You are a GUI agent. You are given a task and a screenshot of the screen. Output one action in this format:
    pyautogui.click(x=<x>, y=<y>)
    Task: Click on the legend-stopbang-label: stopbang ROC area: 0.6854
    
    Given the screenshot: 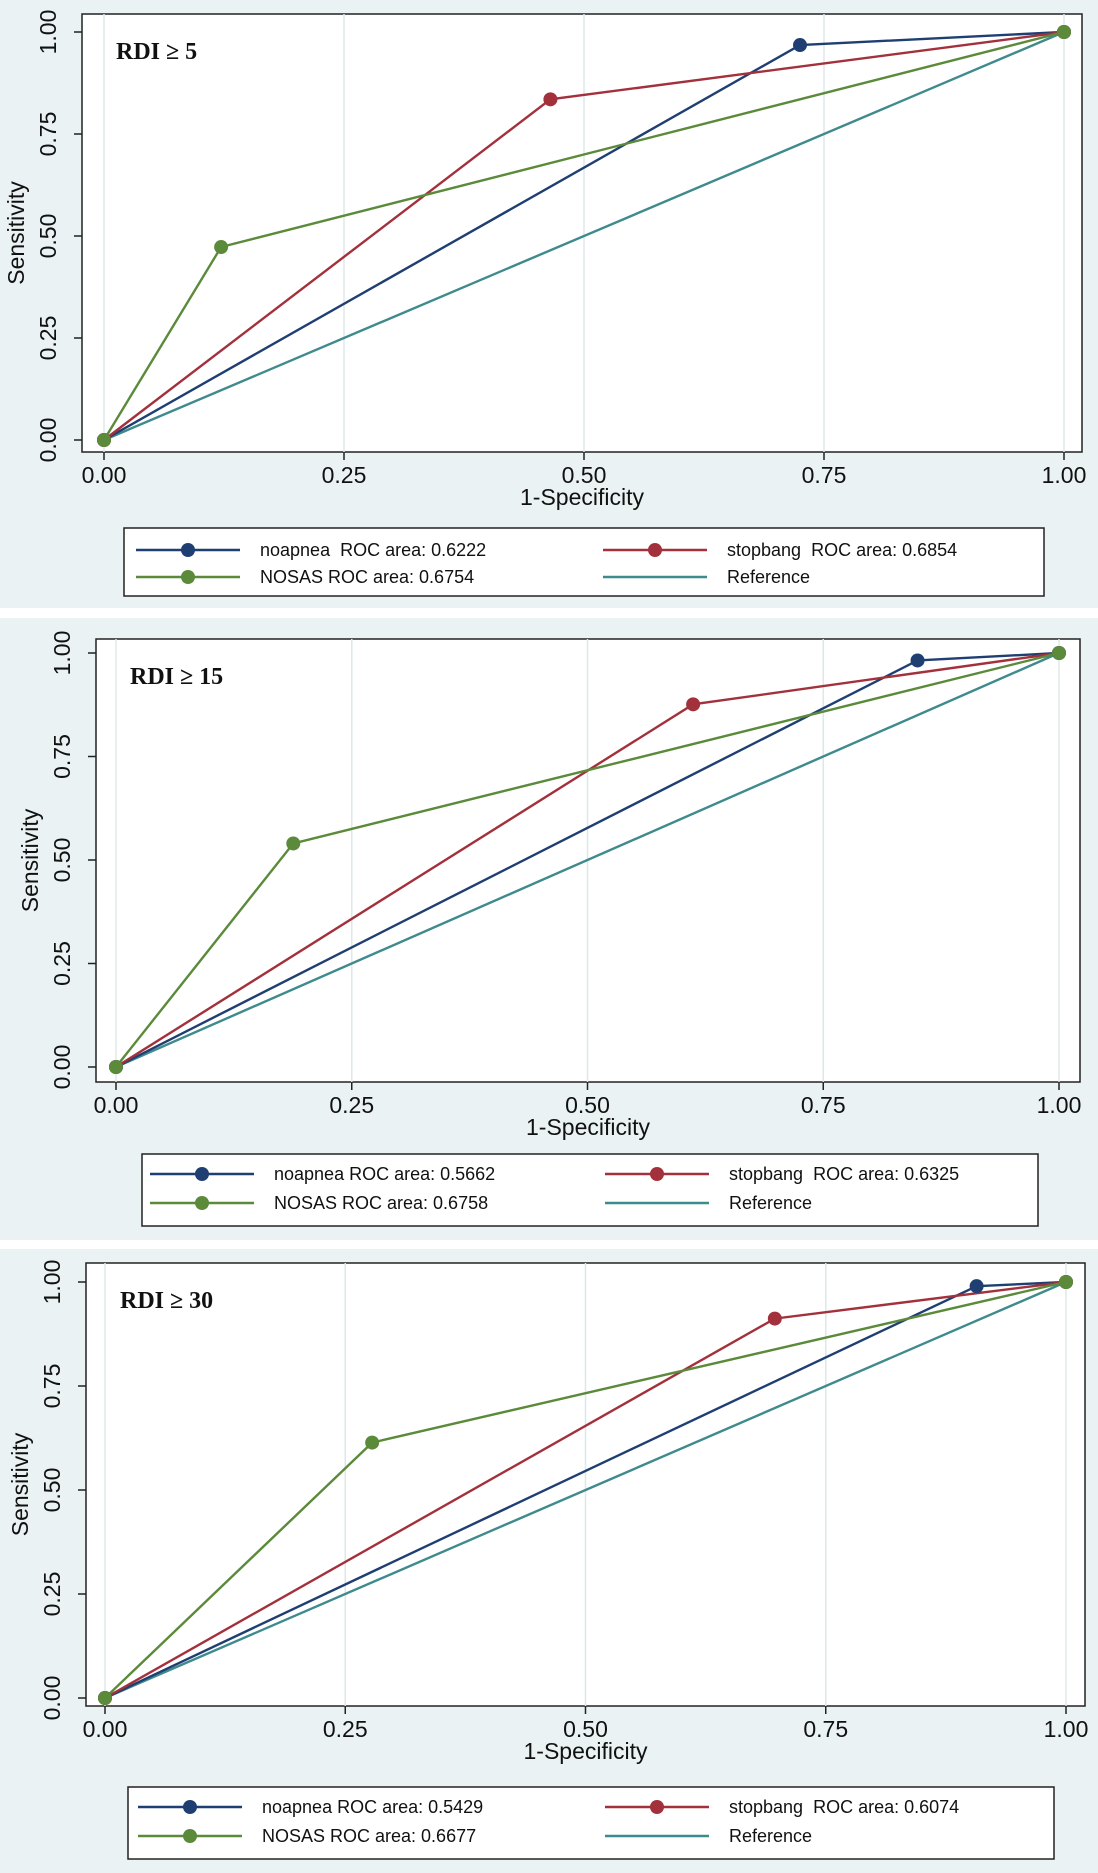 What is the action you would take?
    pyautogui.click(x=842, y=550)
    